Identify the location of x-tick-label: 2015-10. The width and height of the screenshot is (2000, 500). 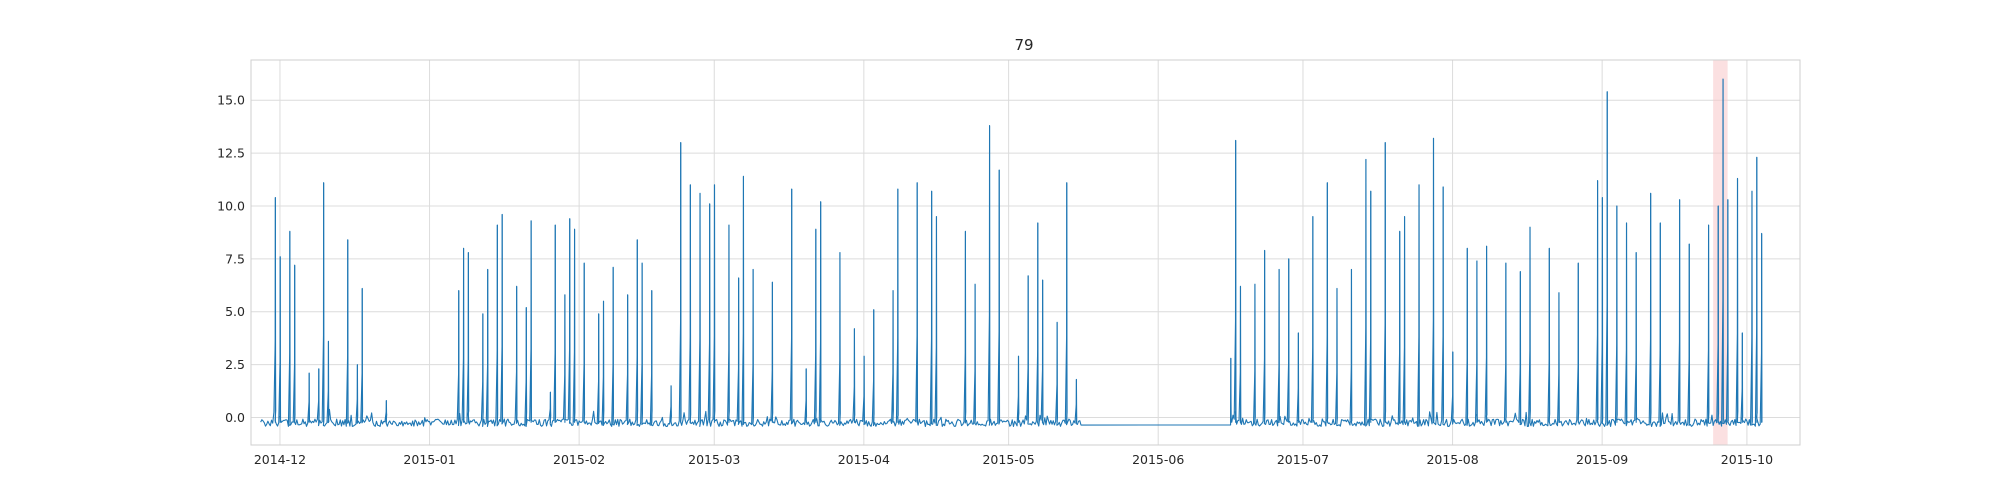
(1747, 459).